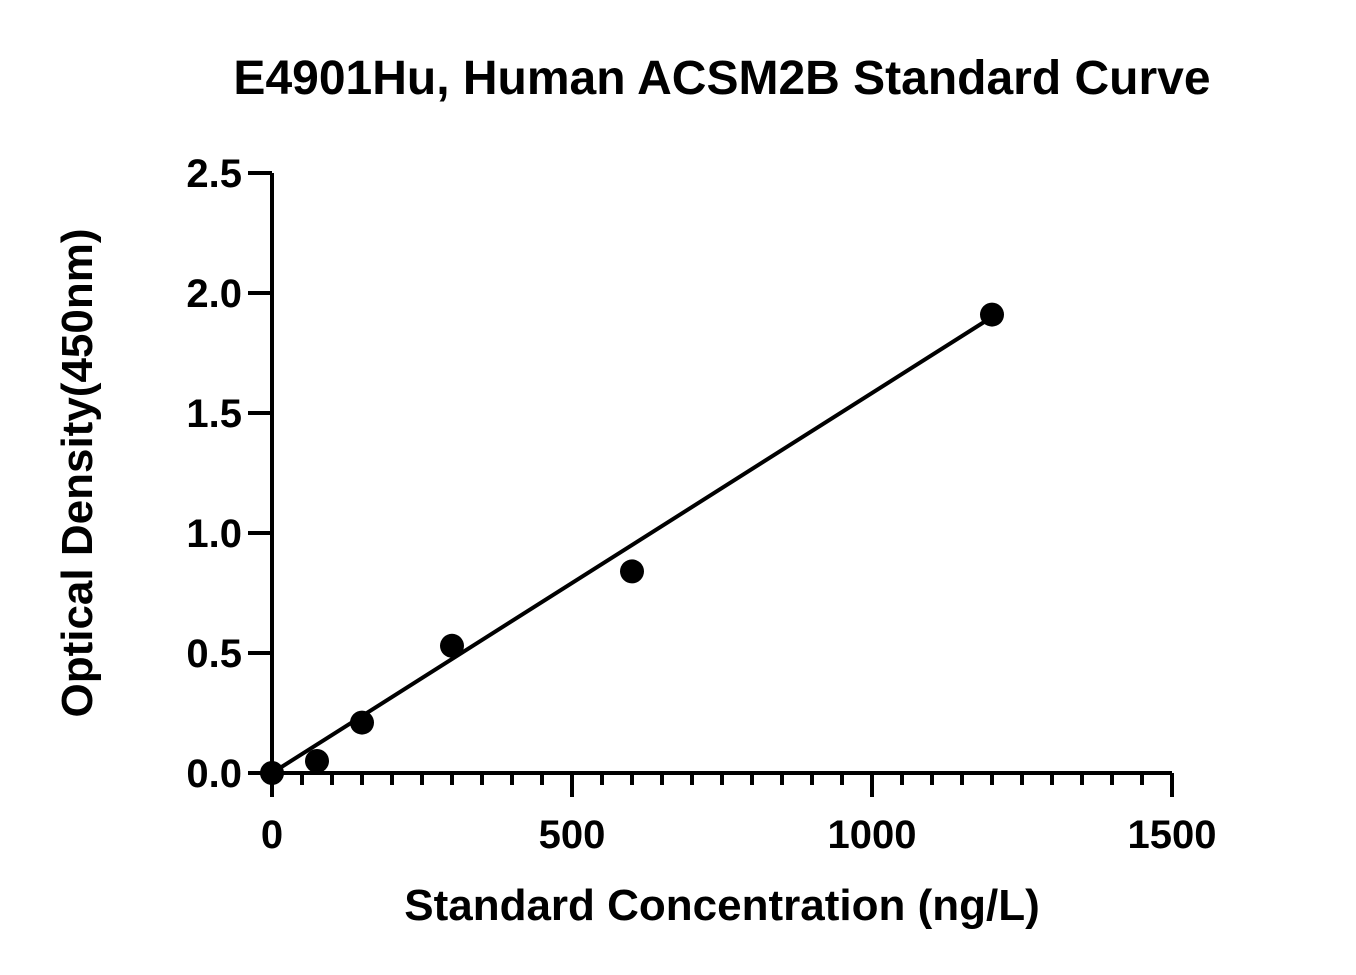 This screenshot has width=1356, height=975. I want to click on y-tick-label: 1.5, so click(214, 414).